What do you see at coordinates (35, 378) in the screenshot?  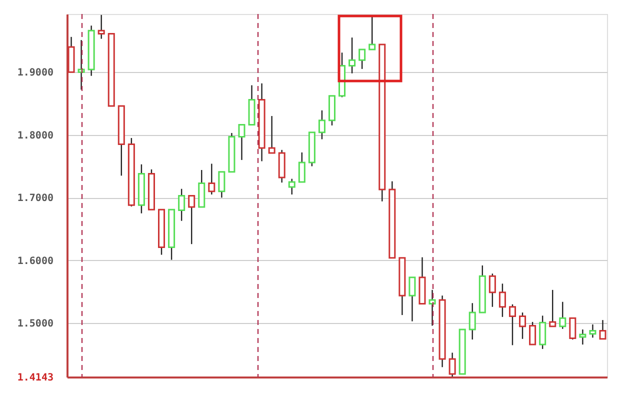 I see `y-tick-label: 1.4143` at bounding box center [35, 378].